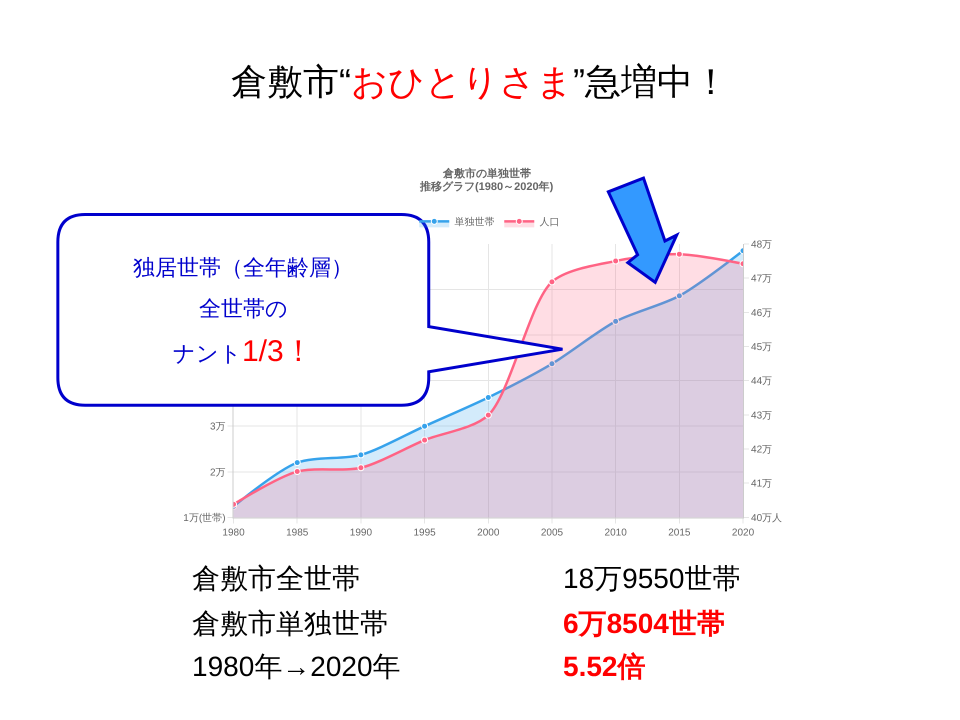  Describe the element at coordinates (761, 347) in the screenshot. I see `y2-tick-label: 45万` at that location.